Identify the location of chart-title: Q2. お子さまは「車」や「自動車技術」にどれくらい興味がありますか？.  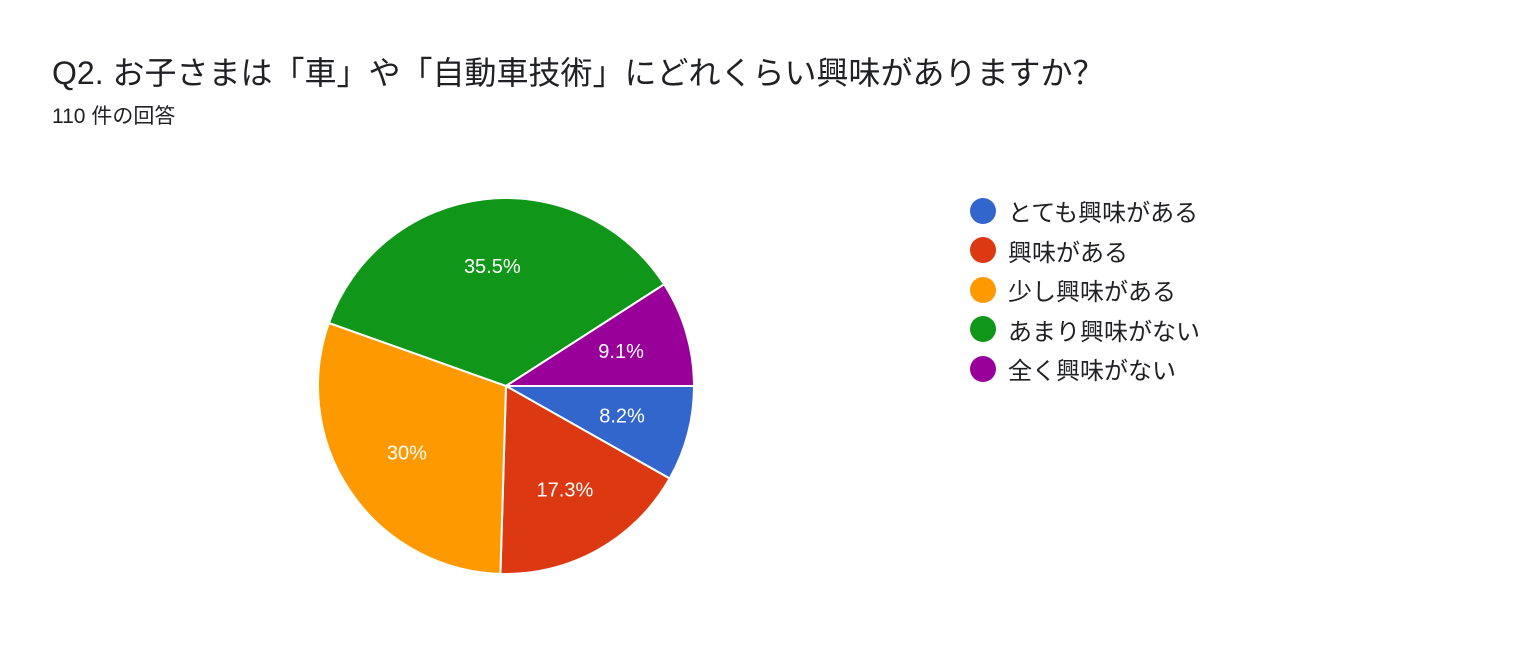
(578, 73).